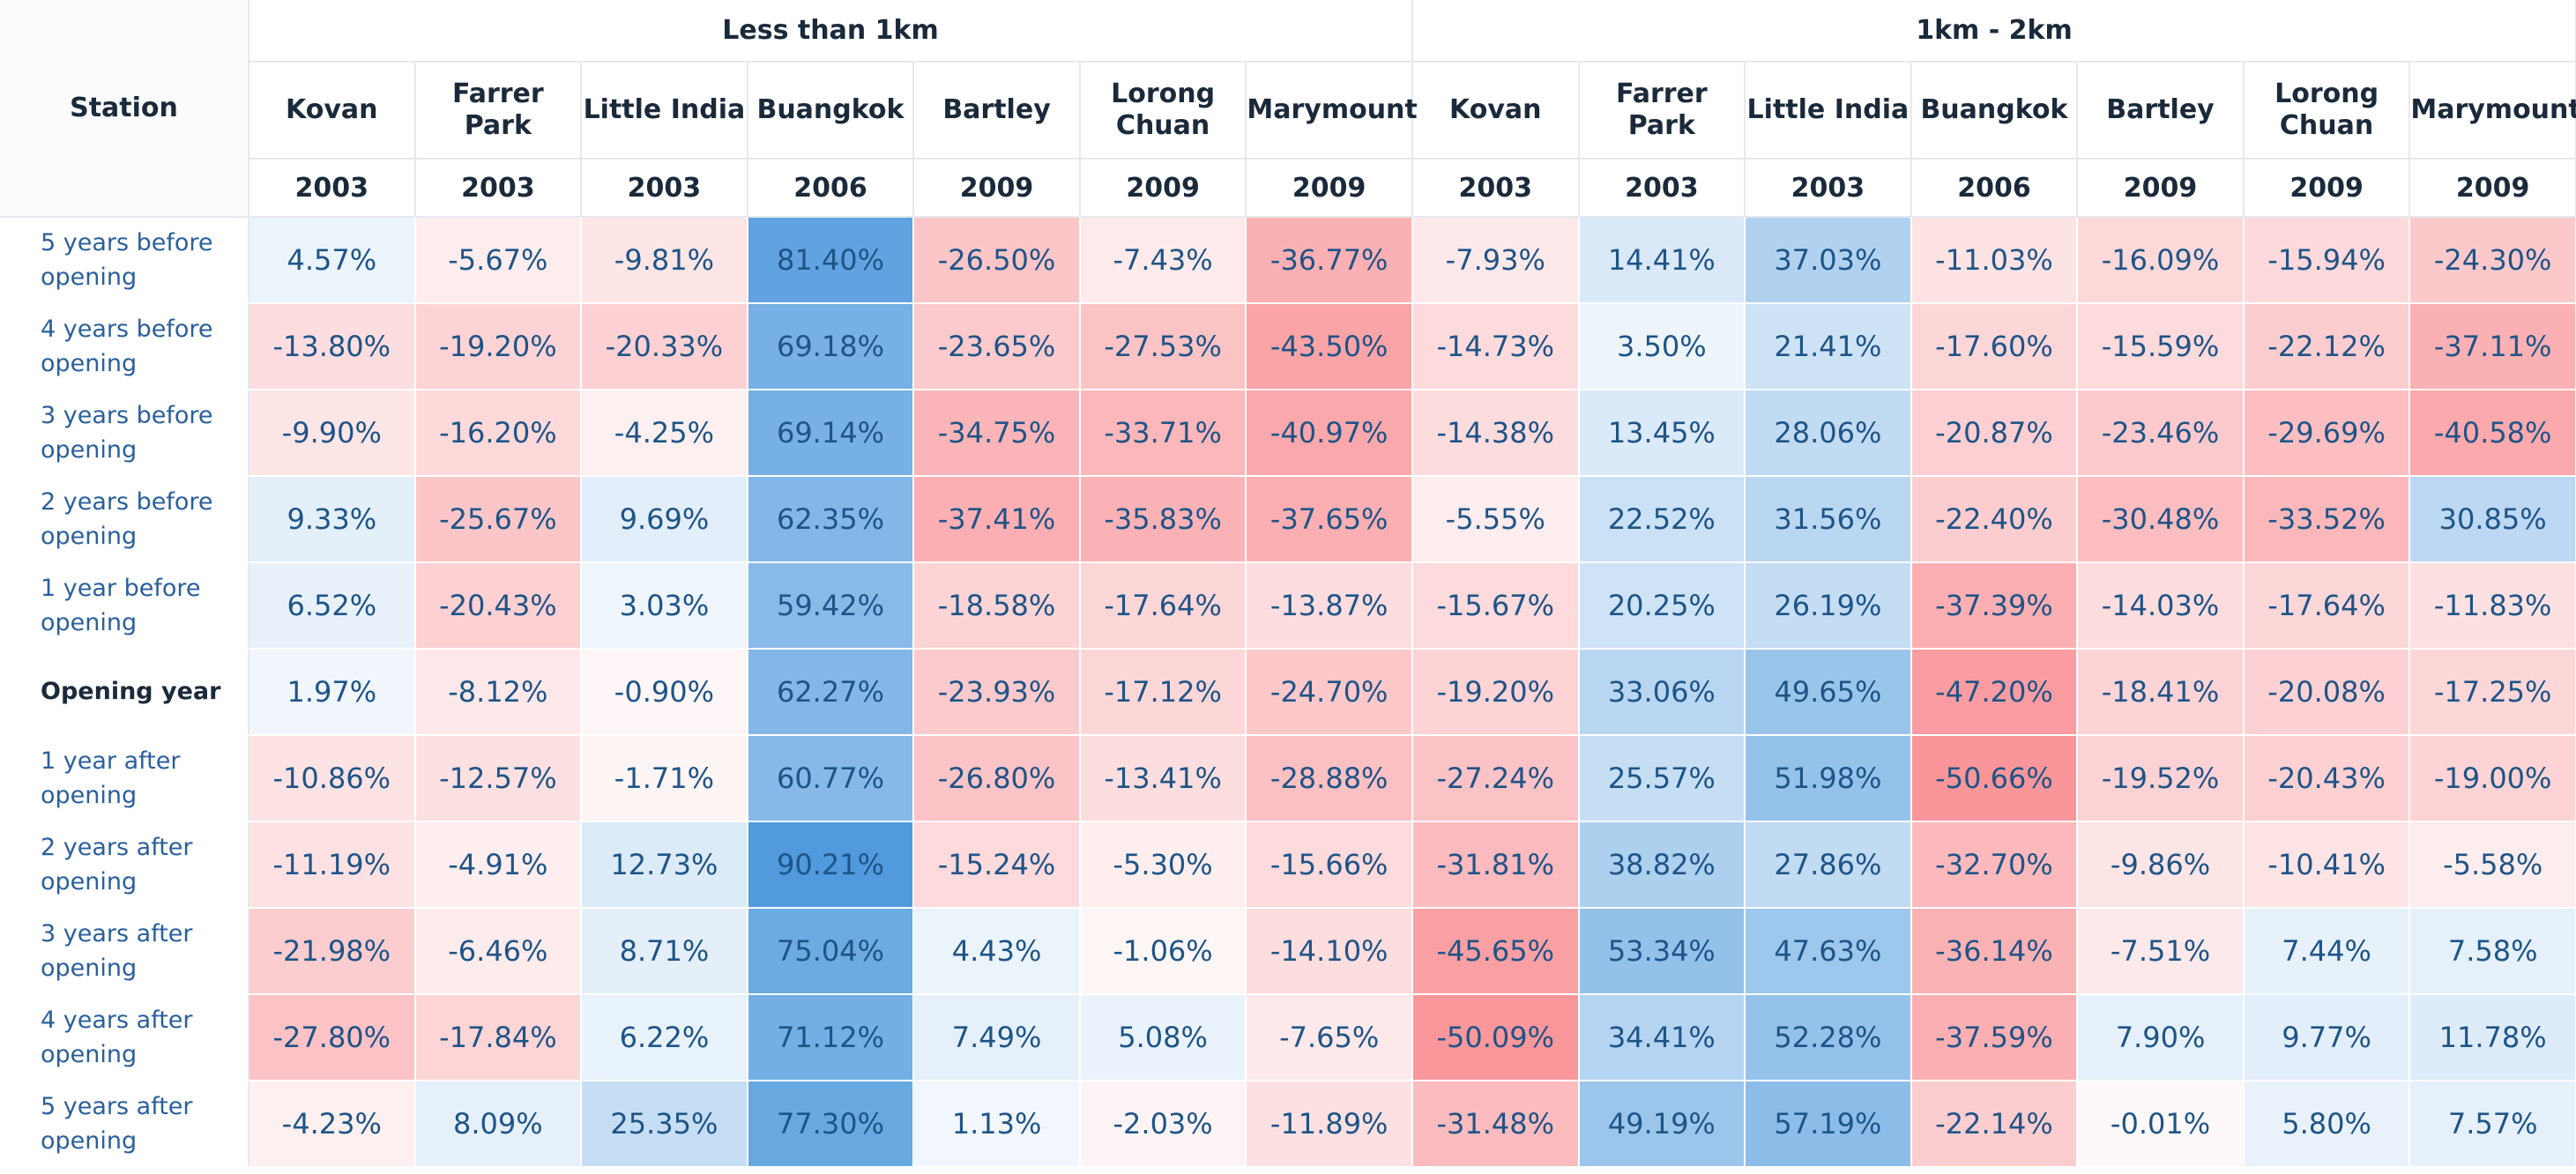  I want to click on heat-cell-r5-c6: -24.70%, so click(1329, 692).